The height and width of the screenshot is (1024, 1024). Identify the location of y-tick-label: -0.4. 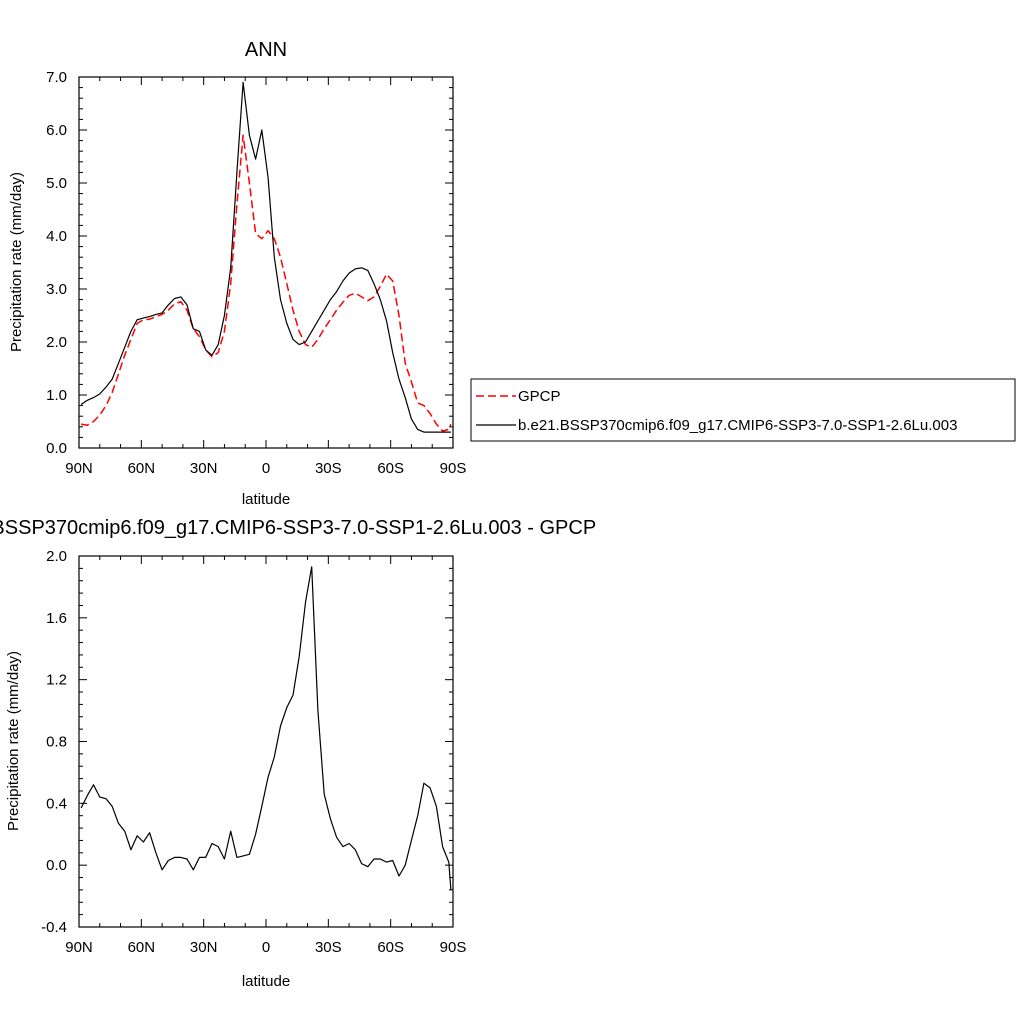
(54, 927).